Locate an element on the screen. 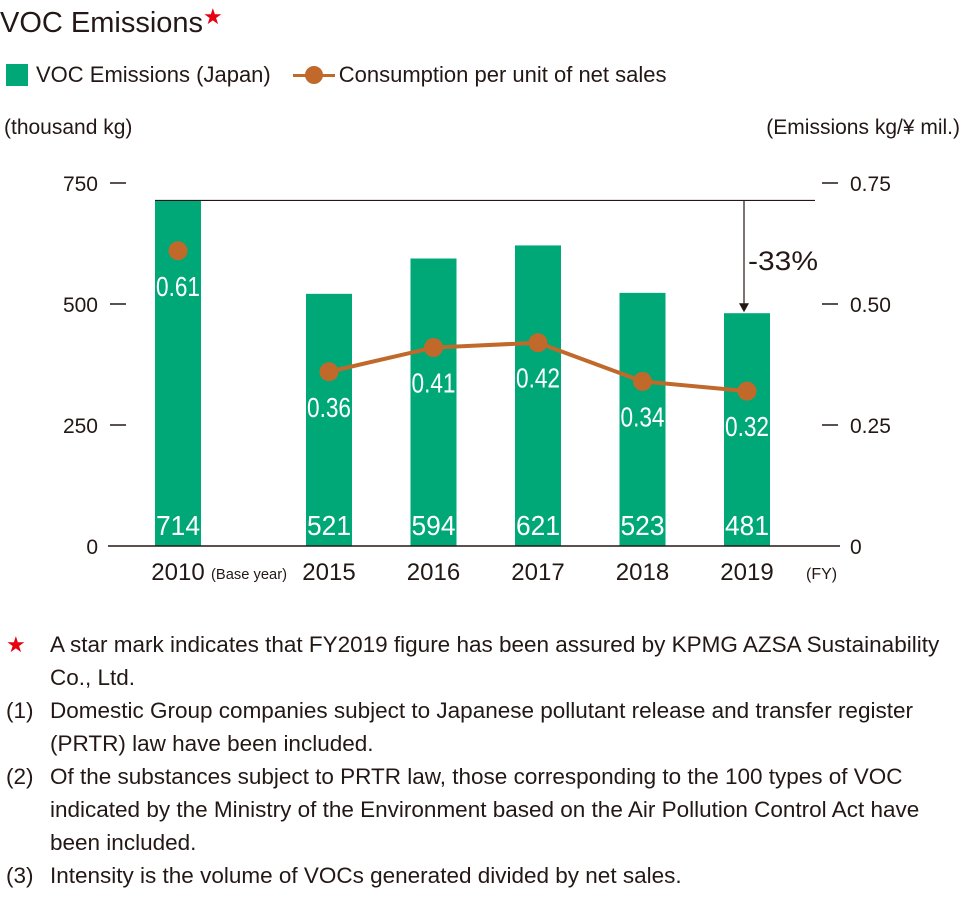 The width and height of the screenshot is (964, 900). intensity-point-2019 is located at coordinates (747, 391).